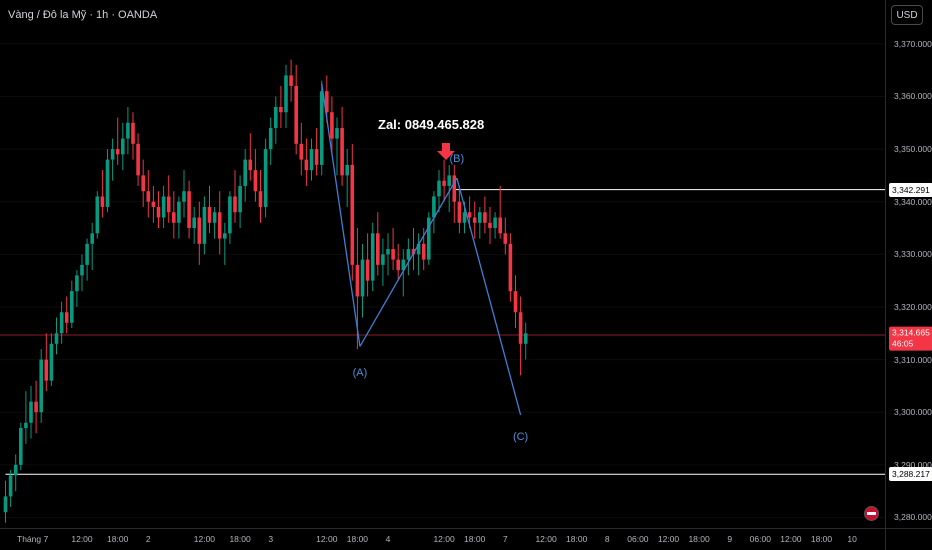  What do you see at coordinates (33, 539) in the screenshot?
I see `x-tick-label: Tháng 7` at bounding box center [33, 539].